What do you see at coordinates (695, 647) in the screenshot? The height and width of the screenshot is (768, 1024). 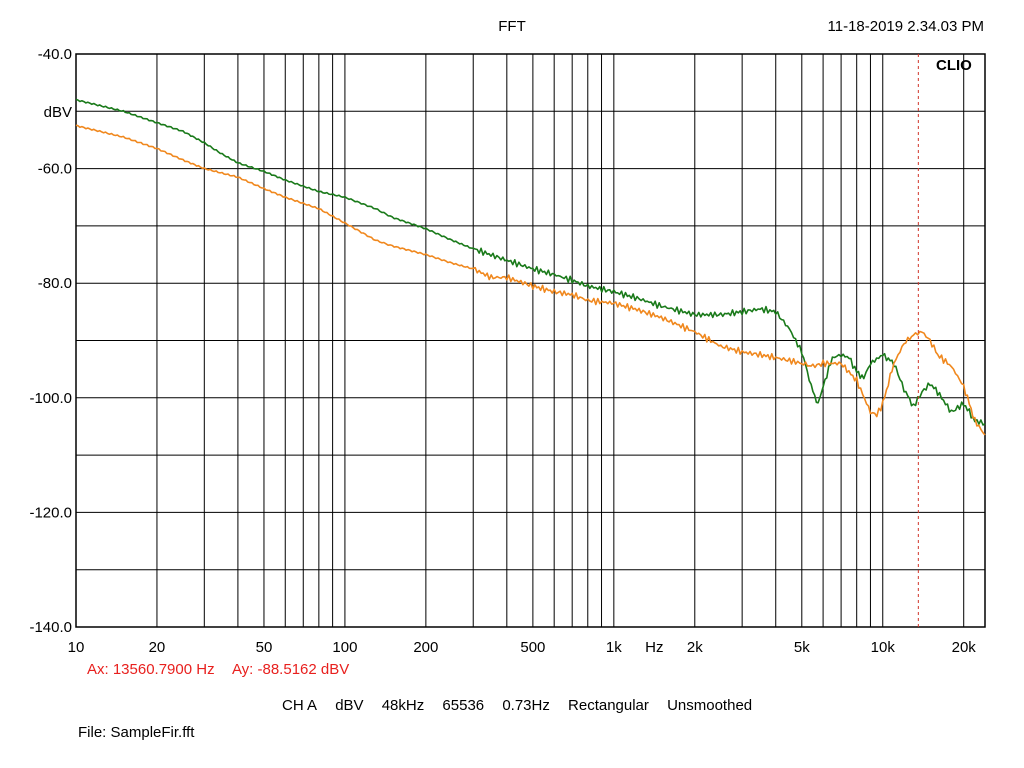 I see `x-tick-label: 2k` at bounding box center [695, 647].